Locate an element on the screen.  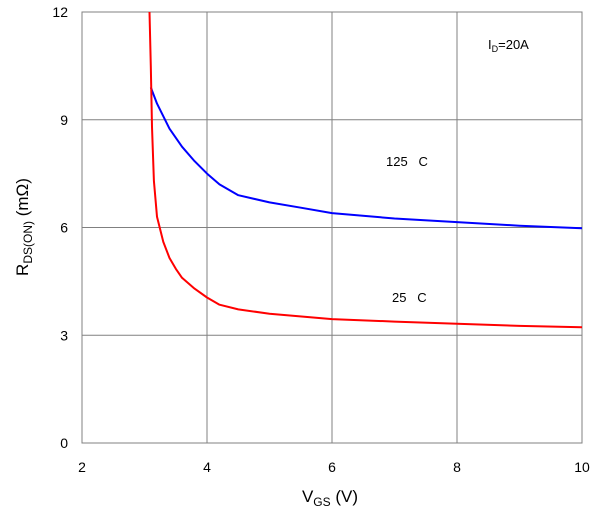
x-axis-label: VGS (V) is located at coordinates (330, 498).